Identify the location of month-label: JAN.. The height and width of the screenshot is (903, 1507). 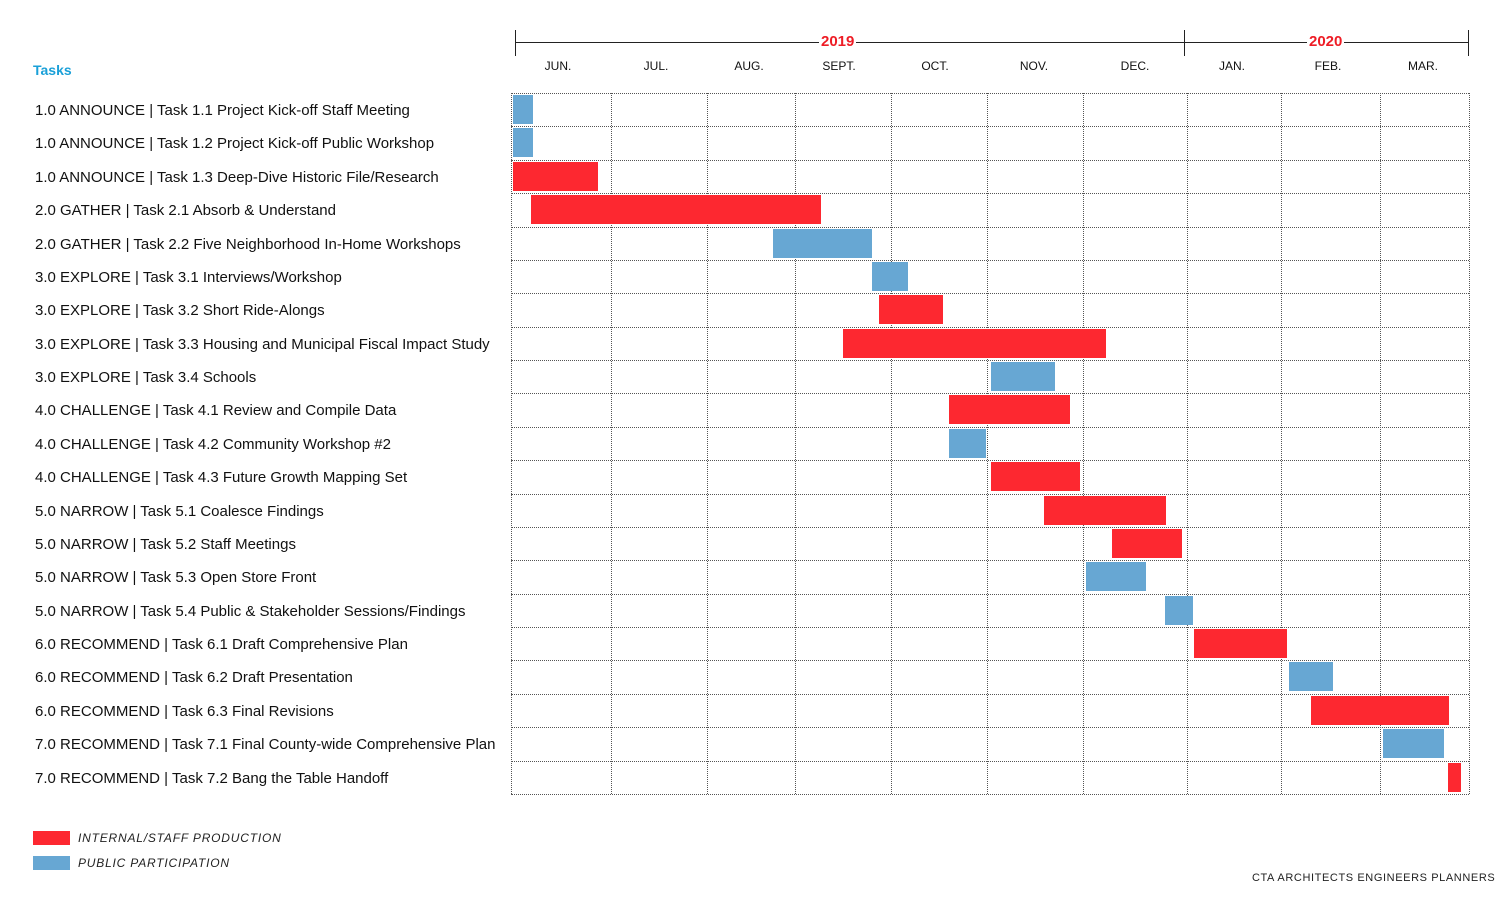
(1231, 66).